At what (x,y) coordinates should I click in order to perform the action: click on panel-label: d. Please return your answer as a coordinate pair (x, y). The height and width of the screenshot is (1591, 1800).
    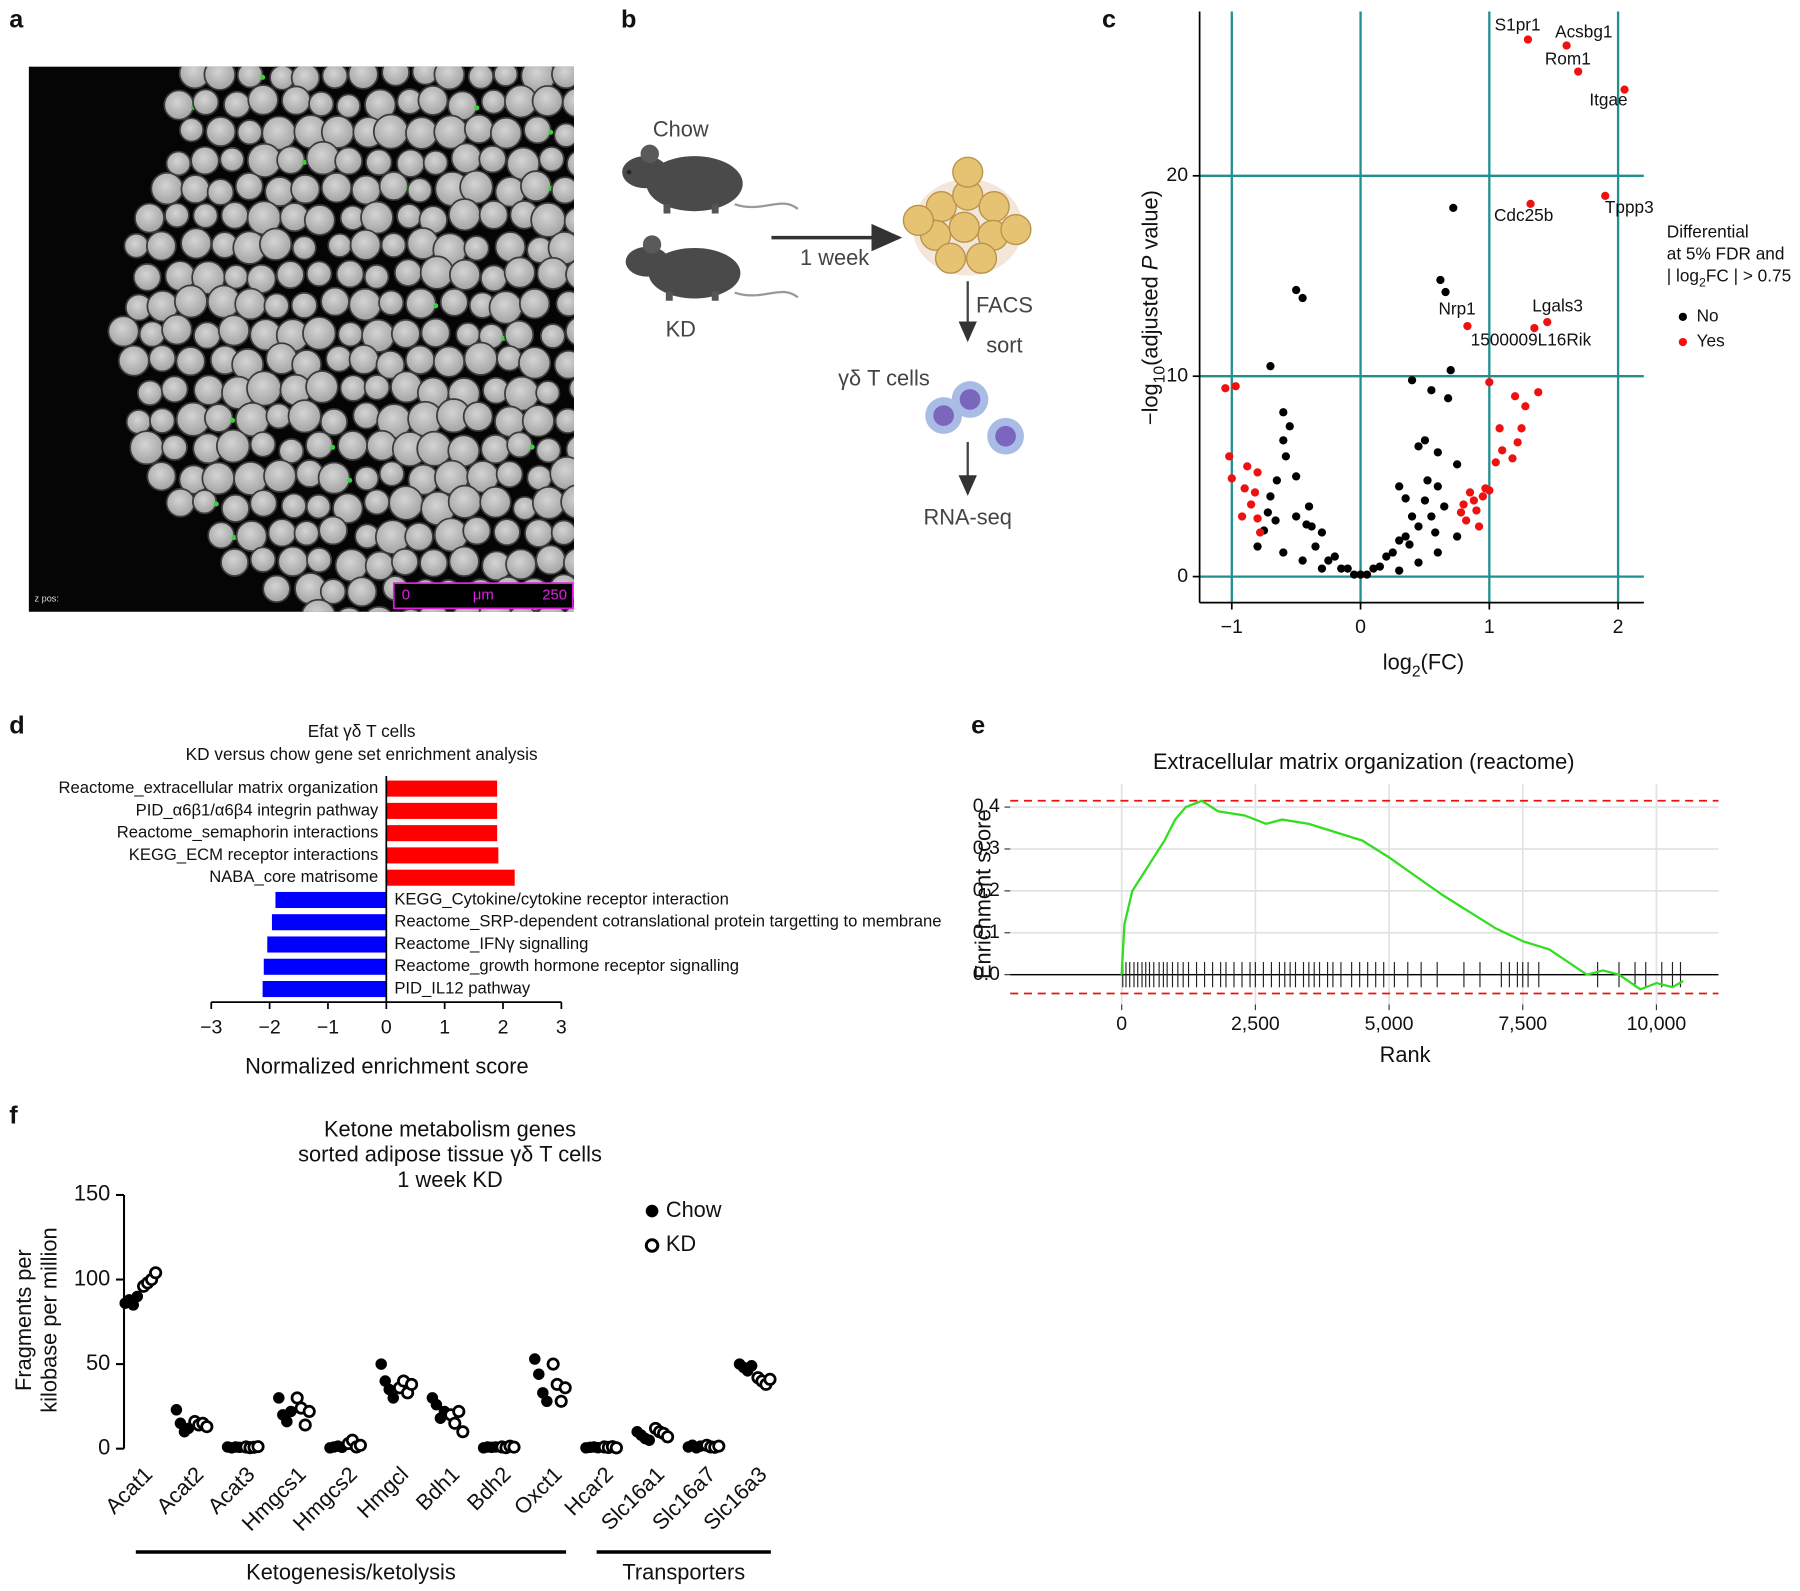
    Looking at the image, I should click on (16, 725).